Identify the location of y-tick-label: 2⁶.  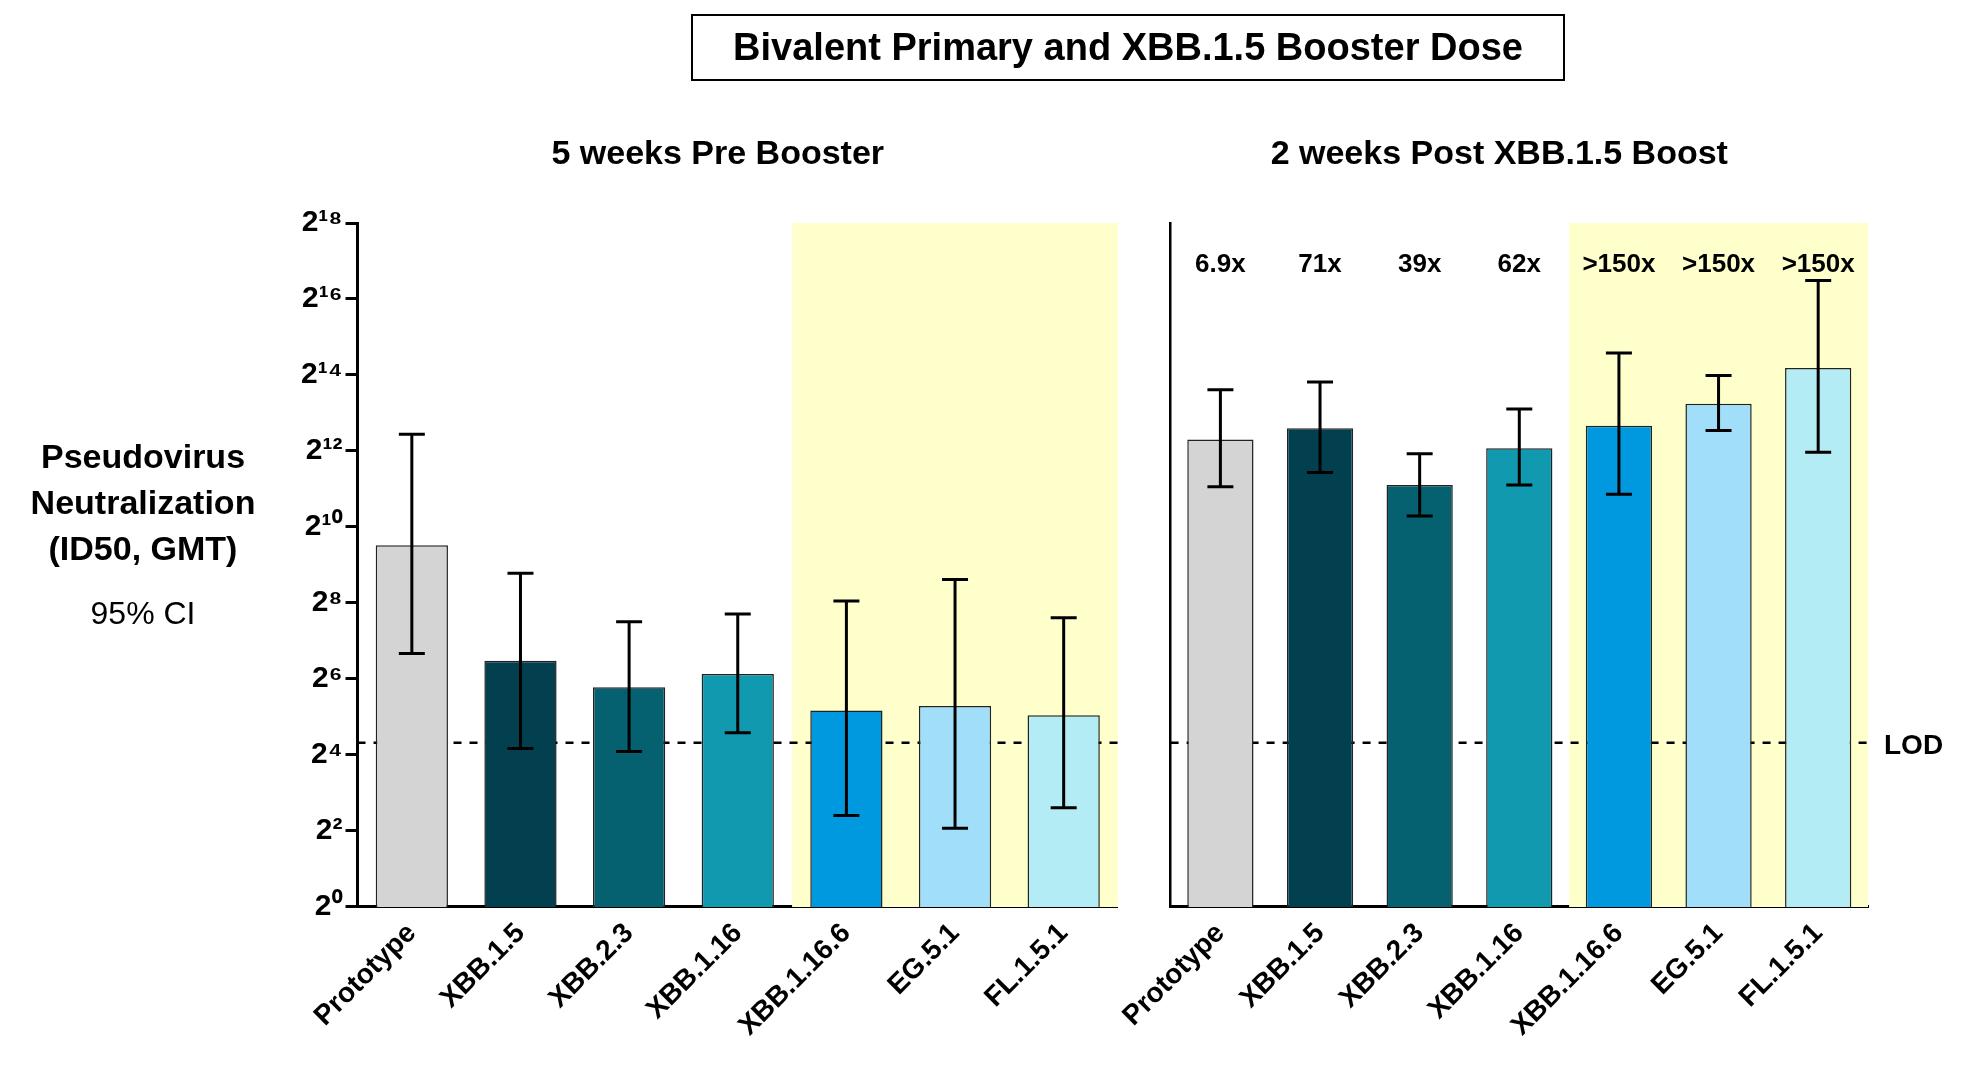
(327, 677).